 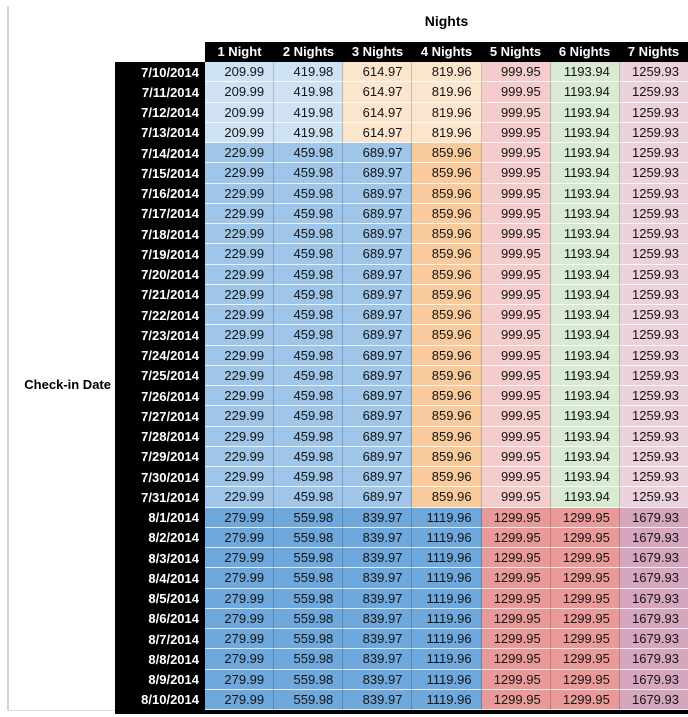 I want to click on row-header-date: 7/30/2014, so click(x=160, y=477).